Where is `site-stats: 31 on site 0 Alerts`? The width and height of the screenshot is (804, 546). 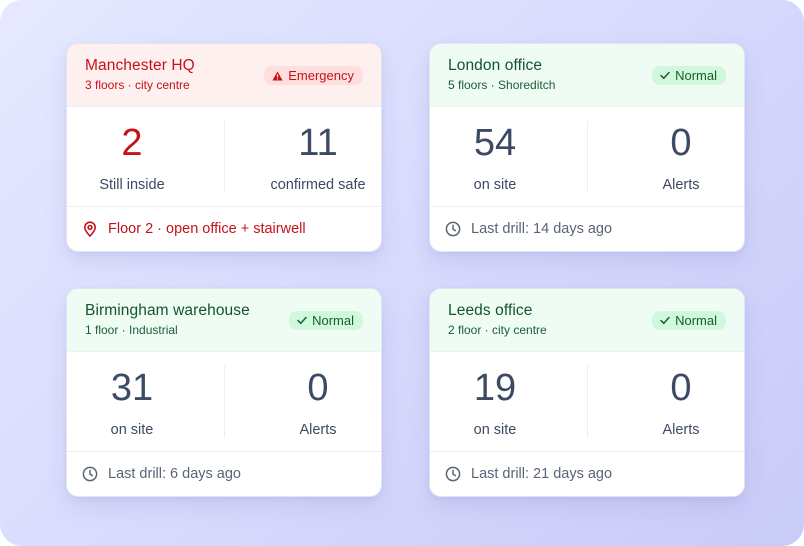
site-stats: 31 on site 0 Alerts is located at coordinates (224, 402).